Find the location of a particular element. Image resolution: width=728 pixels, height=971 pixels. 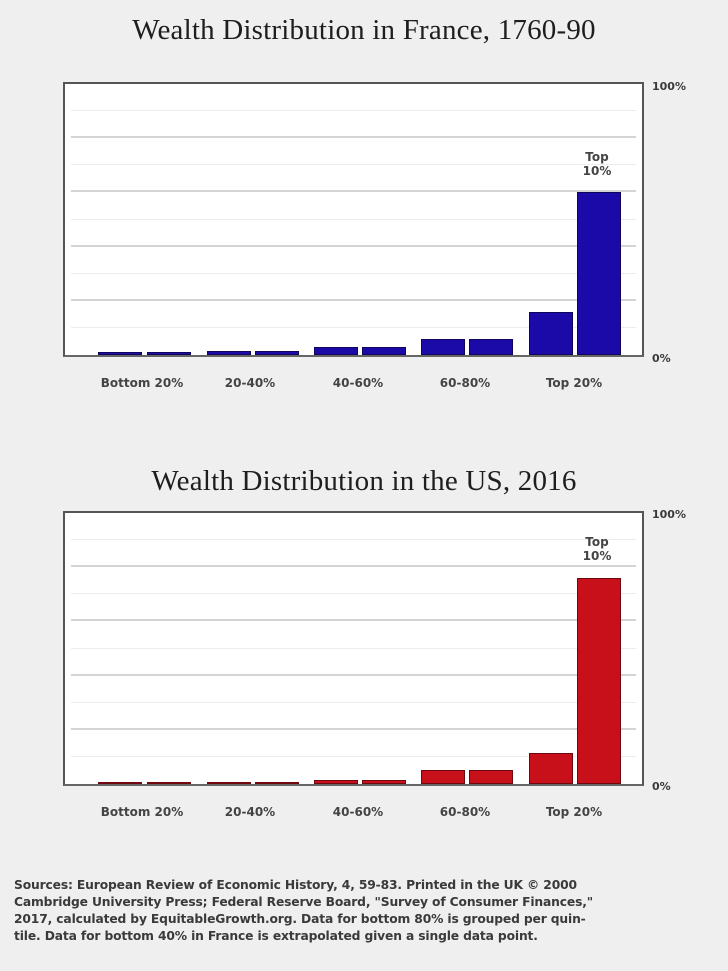

france-x-label-bottom20: Bottom 20% is located at coordinates (142, 383).